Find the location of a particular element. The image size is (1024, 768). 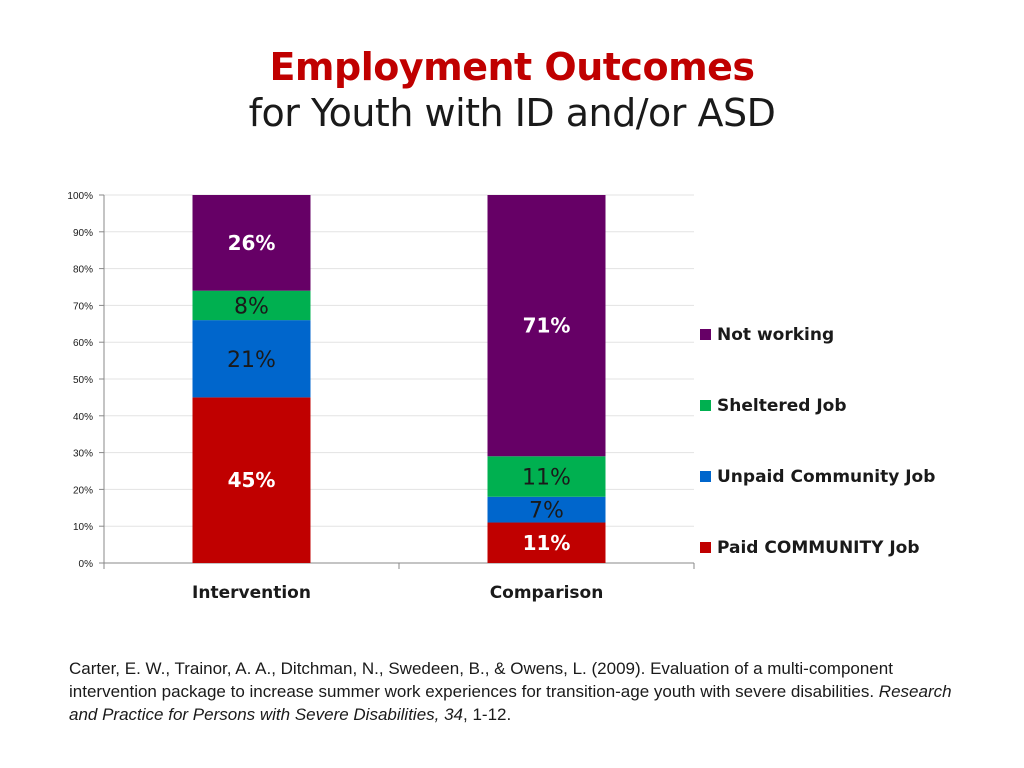

citation-pages: , 1-12. is located at coordinates (487, 714).